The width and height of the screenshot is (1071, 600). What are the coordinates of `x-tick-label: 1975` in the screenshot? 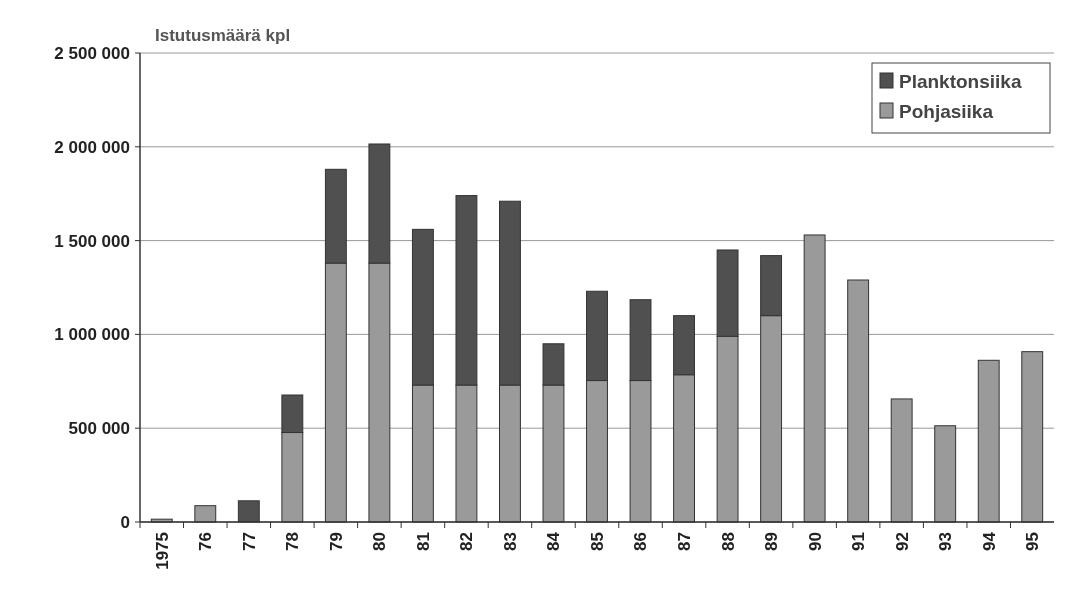 It's located at (162, 551).